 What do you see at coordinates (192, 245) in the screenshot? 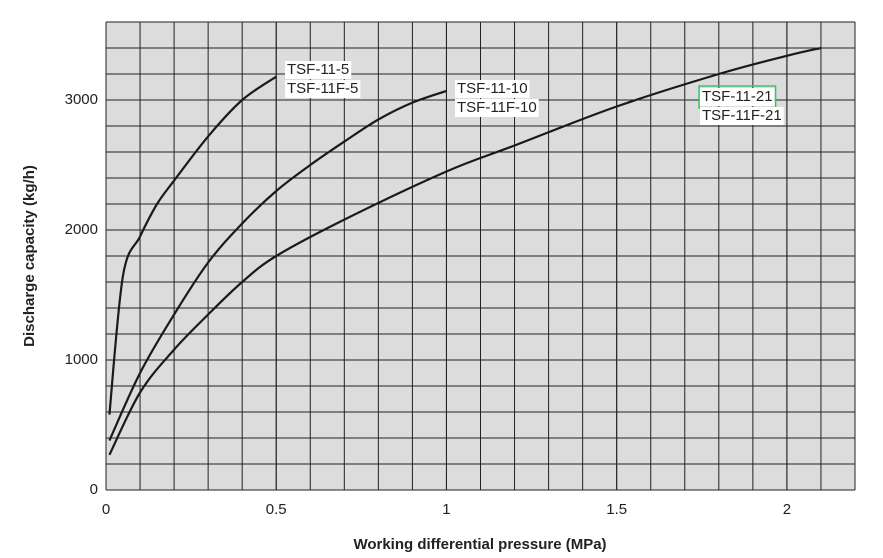
I see `curve` at bounding box center [192, 245].